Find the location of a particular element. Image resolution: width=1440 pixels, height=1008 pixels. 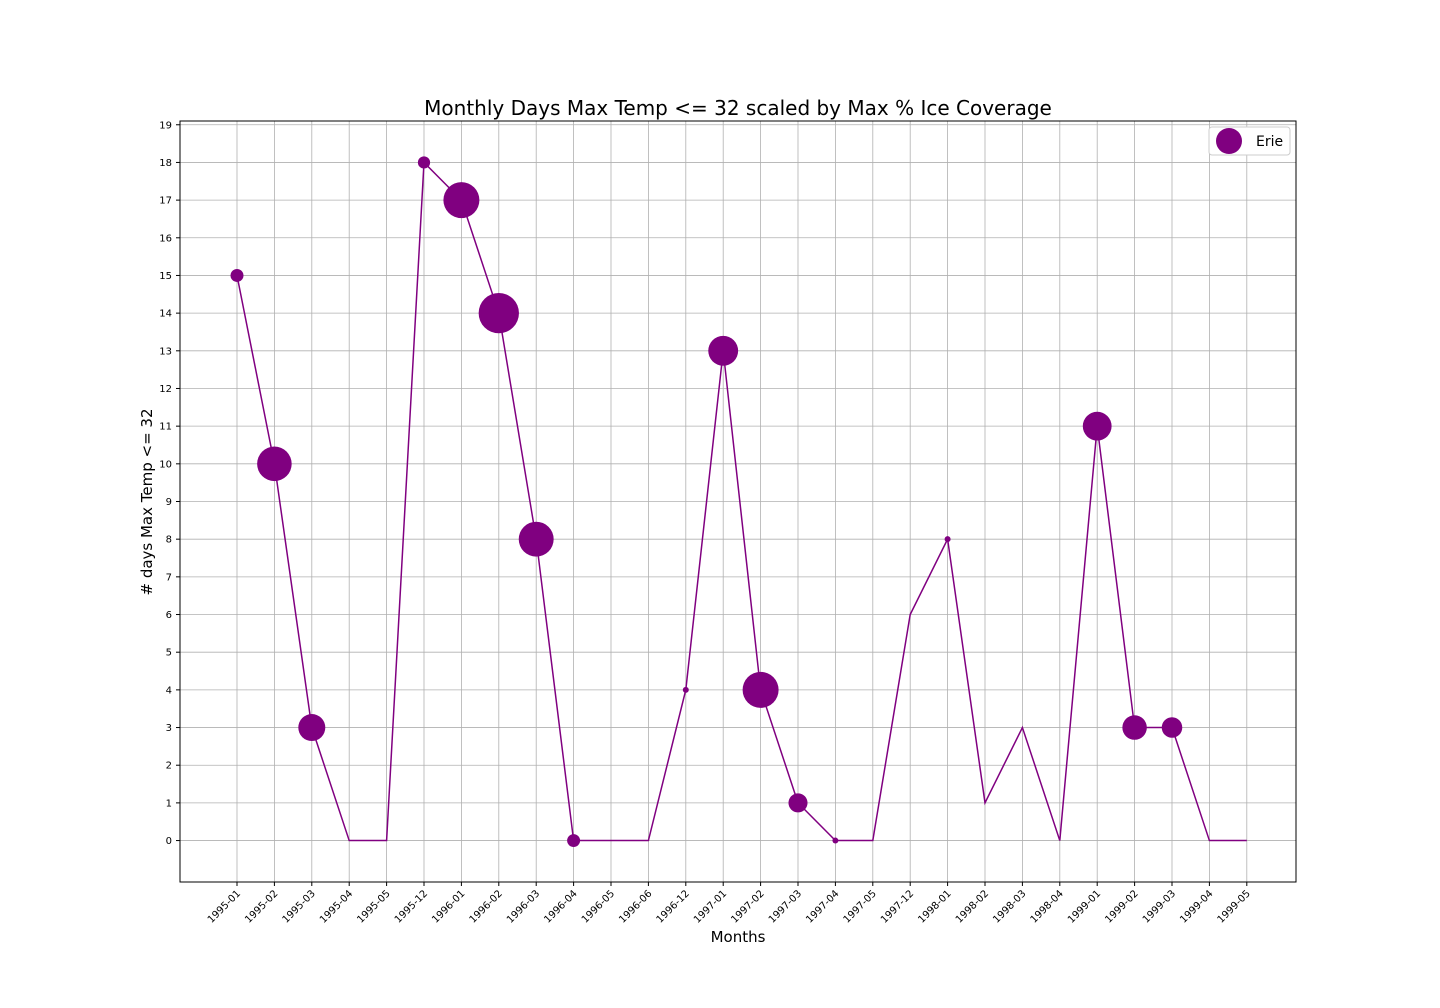

legend-label-erie: Erie is located at coordinates (1269, 142).